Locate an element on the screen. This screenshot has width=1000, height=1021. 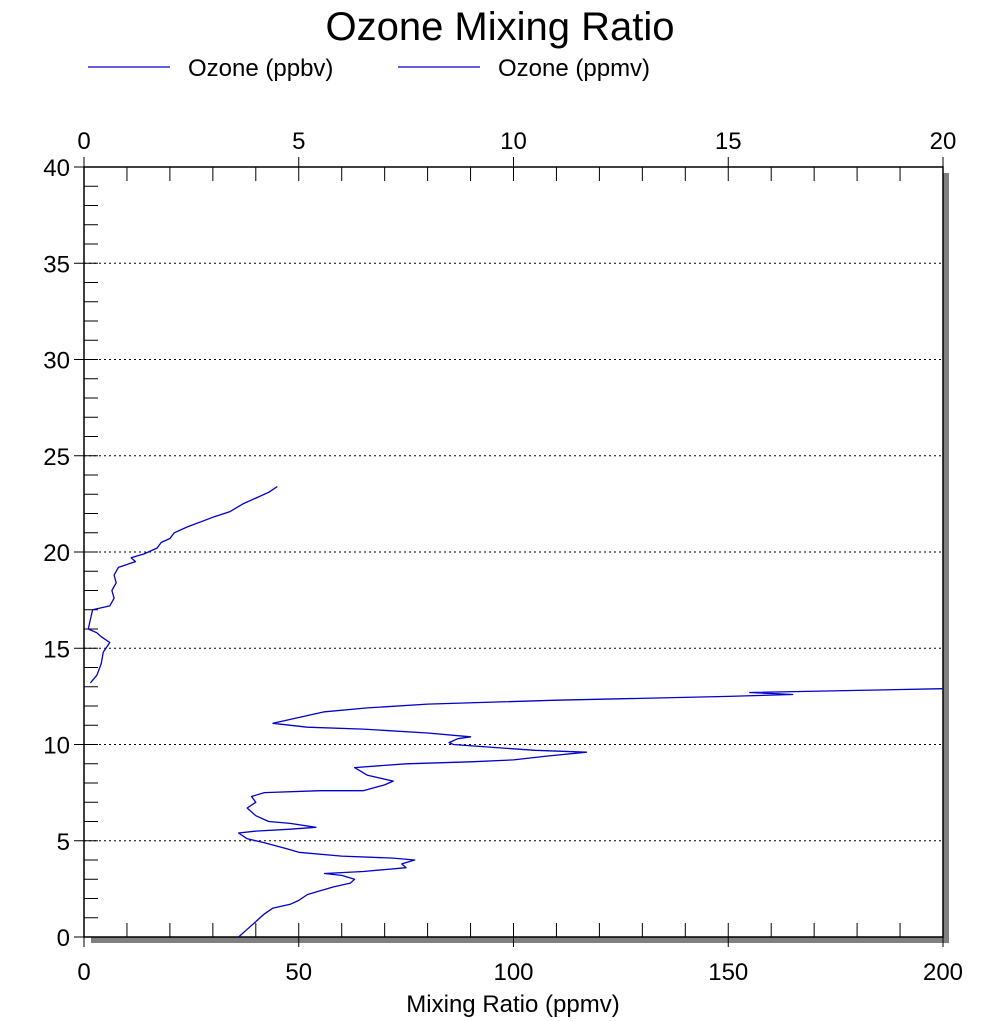
x-tick-label-50: 50 is located at coordinates (298, 972).